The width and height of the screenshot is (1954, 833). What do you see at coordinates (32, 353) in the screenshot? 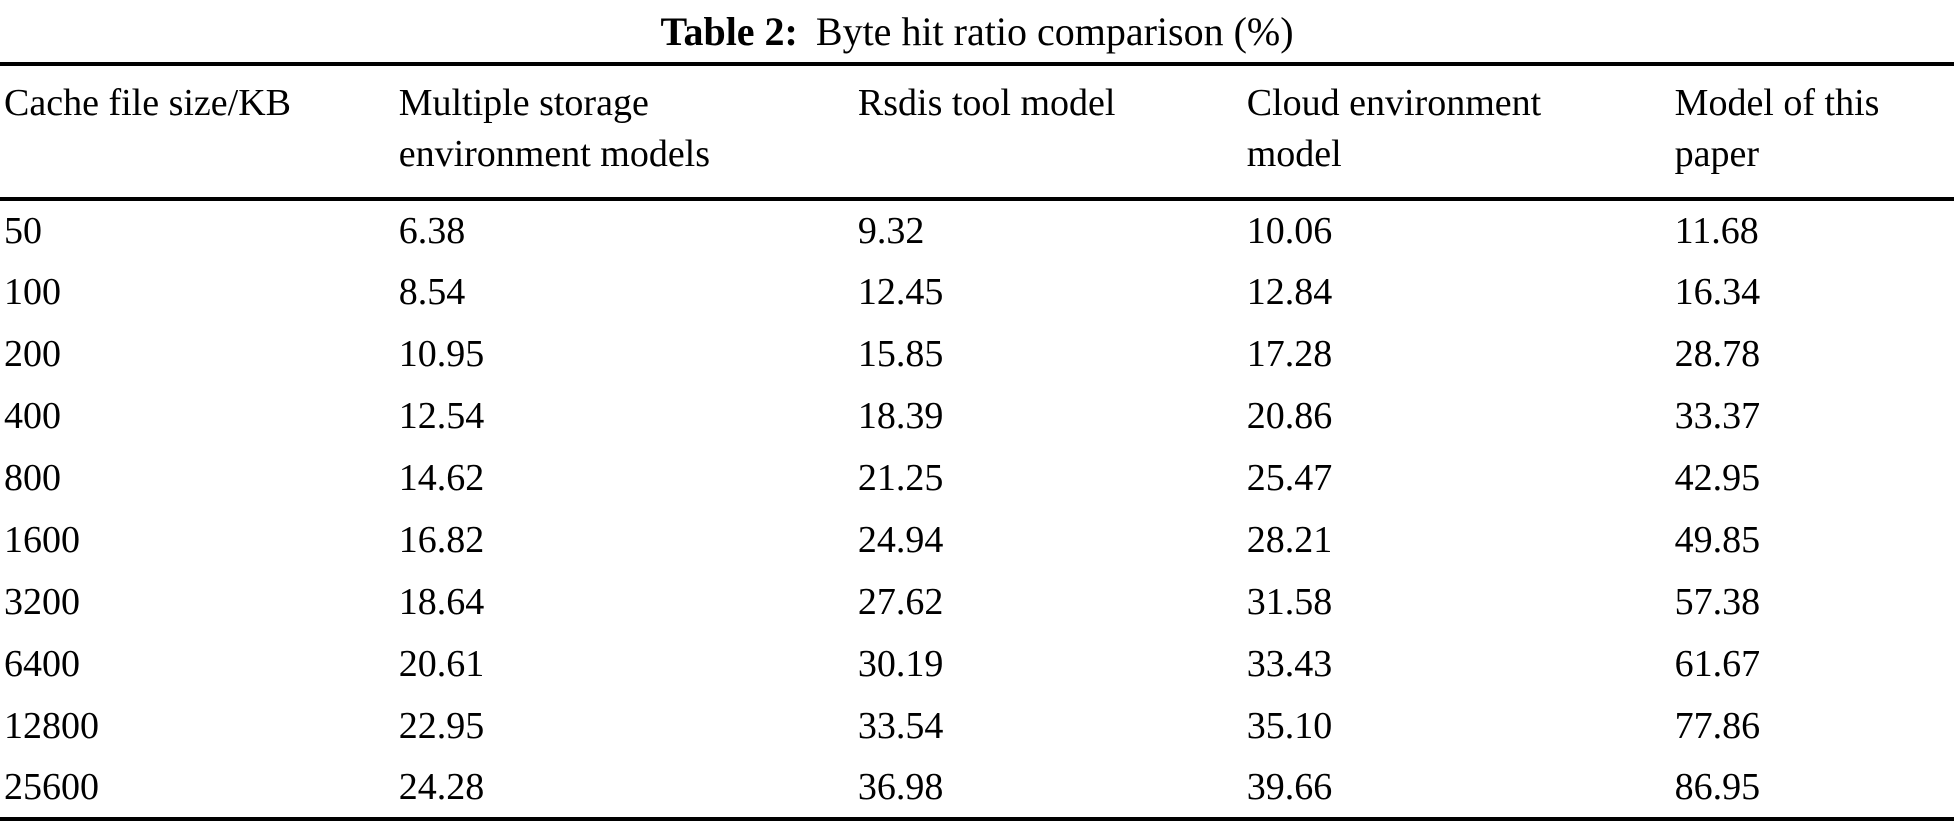
I see `row-header-cell: 200` at bounding box center [32, 353].